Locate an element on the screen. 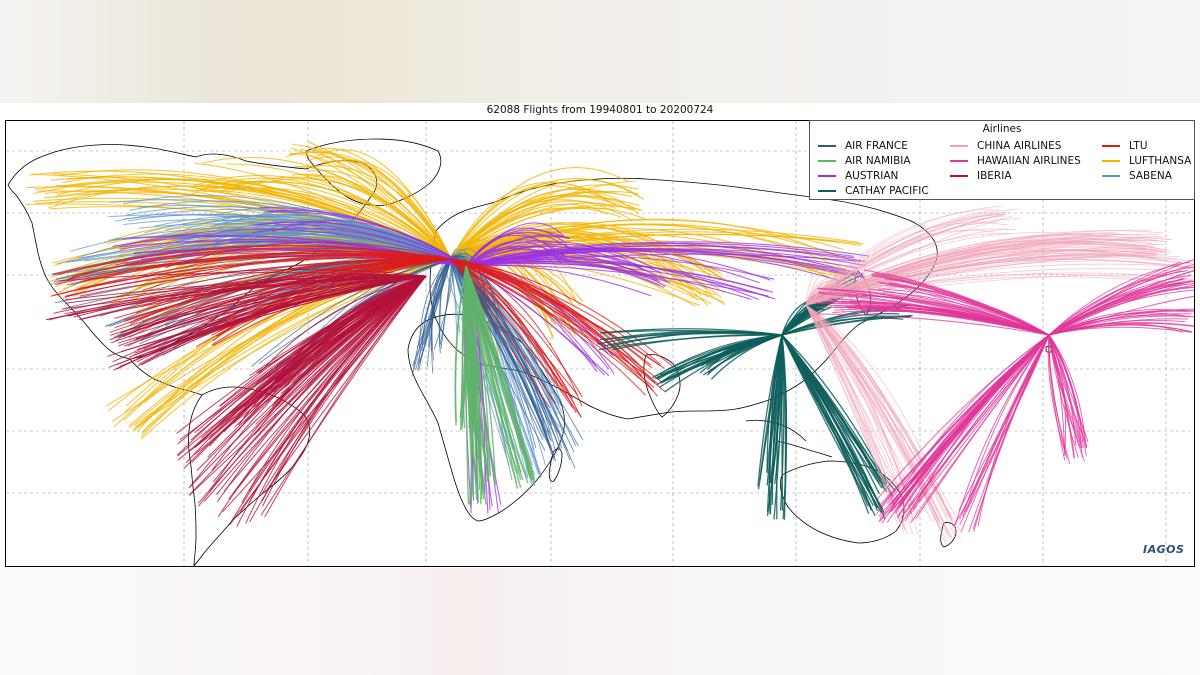 The height and width of the screenshot is (675, 1200). legend-label: AUSTRIAN is located at coordinates (872, 176).